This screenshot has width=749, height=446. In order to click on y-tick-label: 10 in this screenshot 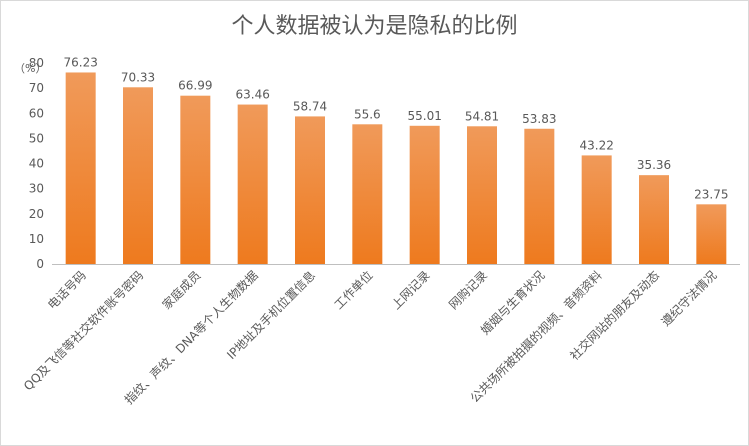, I will do `click(36, 239)`.